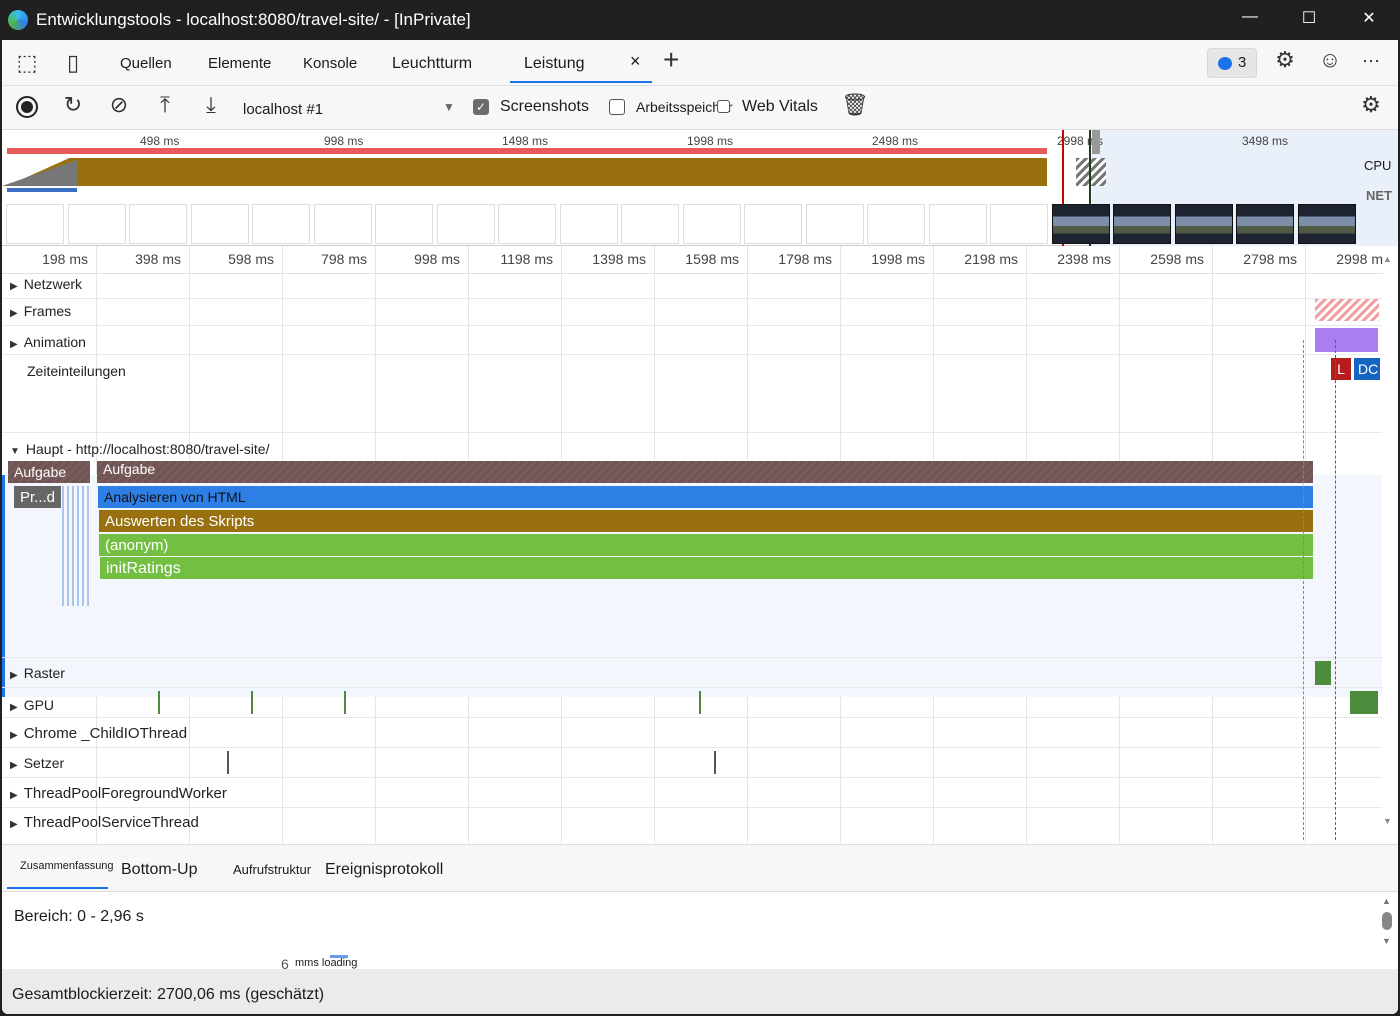  What do you see at coordinates (1285, 59) in the screenshot?
I see `settings-gear-icon: ⚙` at bounding box center [1285, 59].